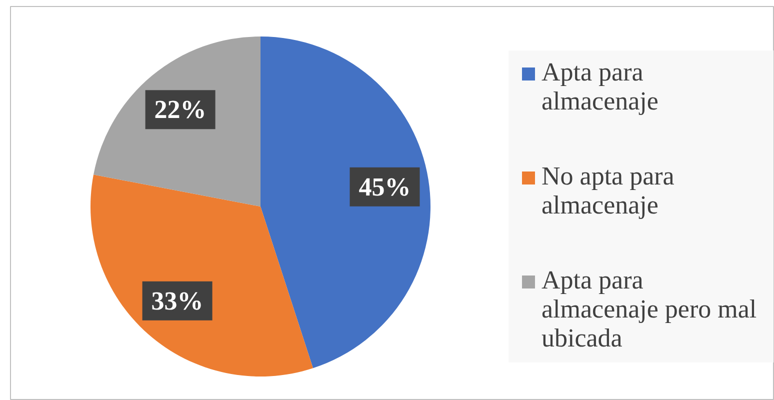 The image size is (774, 400). I want to click on data-label: 45%, so click(384, 187).